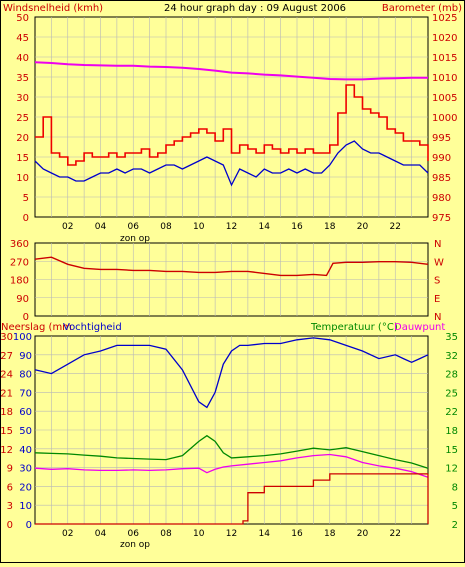  Describe the element at coordinates (444, 118) in the screenshot. I see `barometer-tick-label: 1000` at that location.